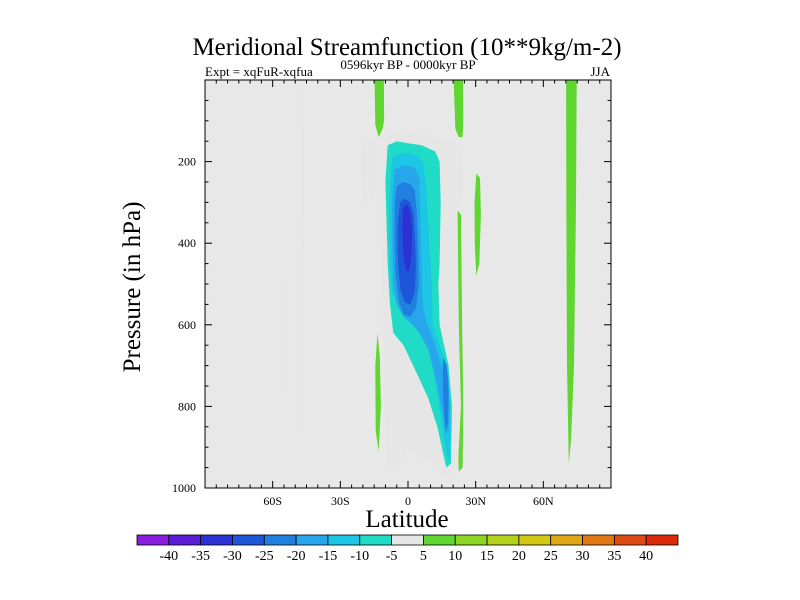 This screenshot has width=800, height=600. What do you see at coordinates (475, 501) in the screenshot?
I see `x-tick-label: 30N` at bounding box center [475, 501].